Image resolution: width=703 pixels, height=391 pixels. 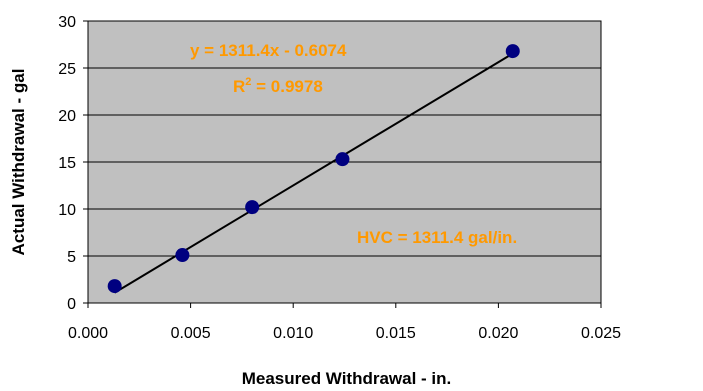 What do you see at coordinates (286, 86) in the screenshot?
I see `r-squared-value: = 0.9978` at bounding box center [286, 86].